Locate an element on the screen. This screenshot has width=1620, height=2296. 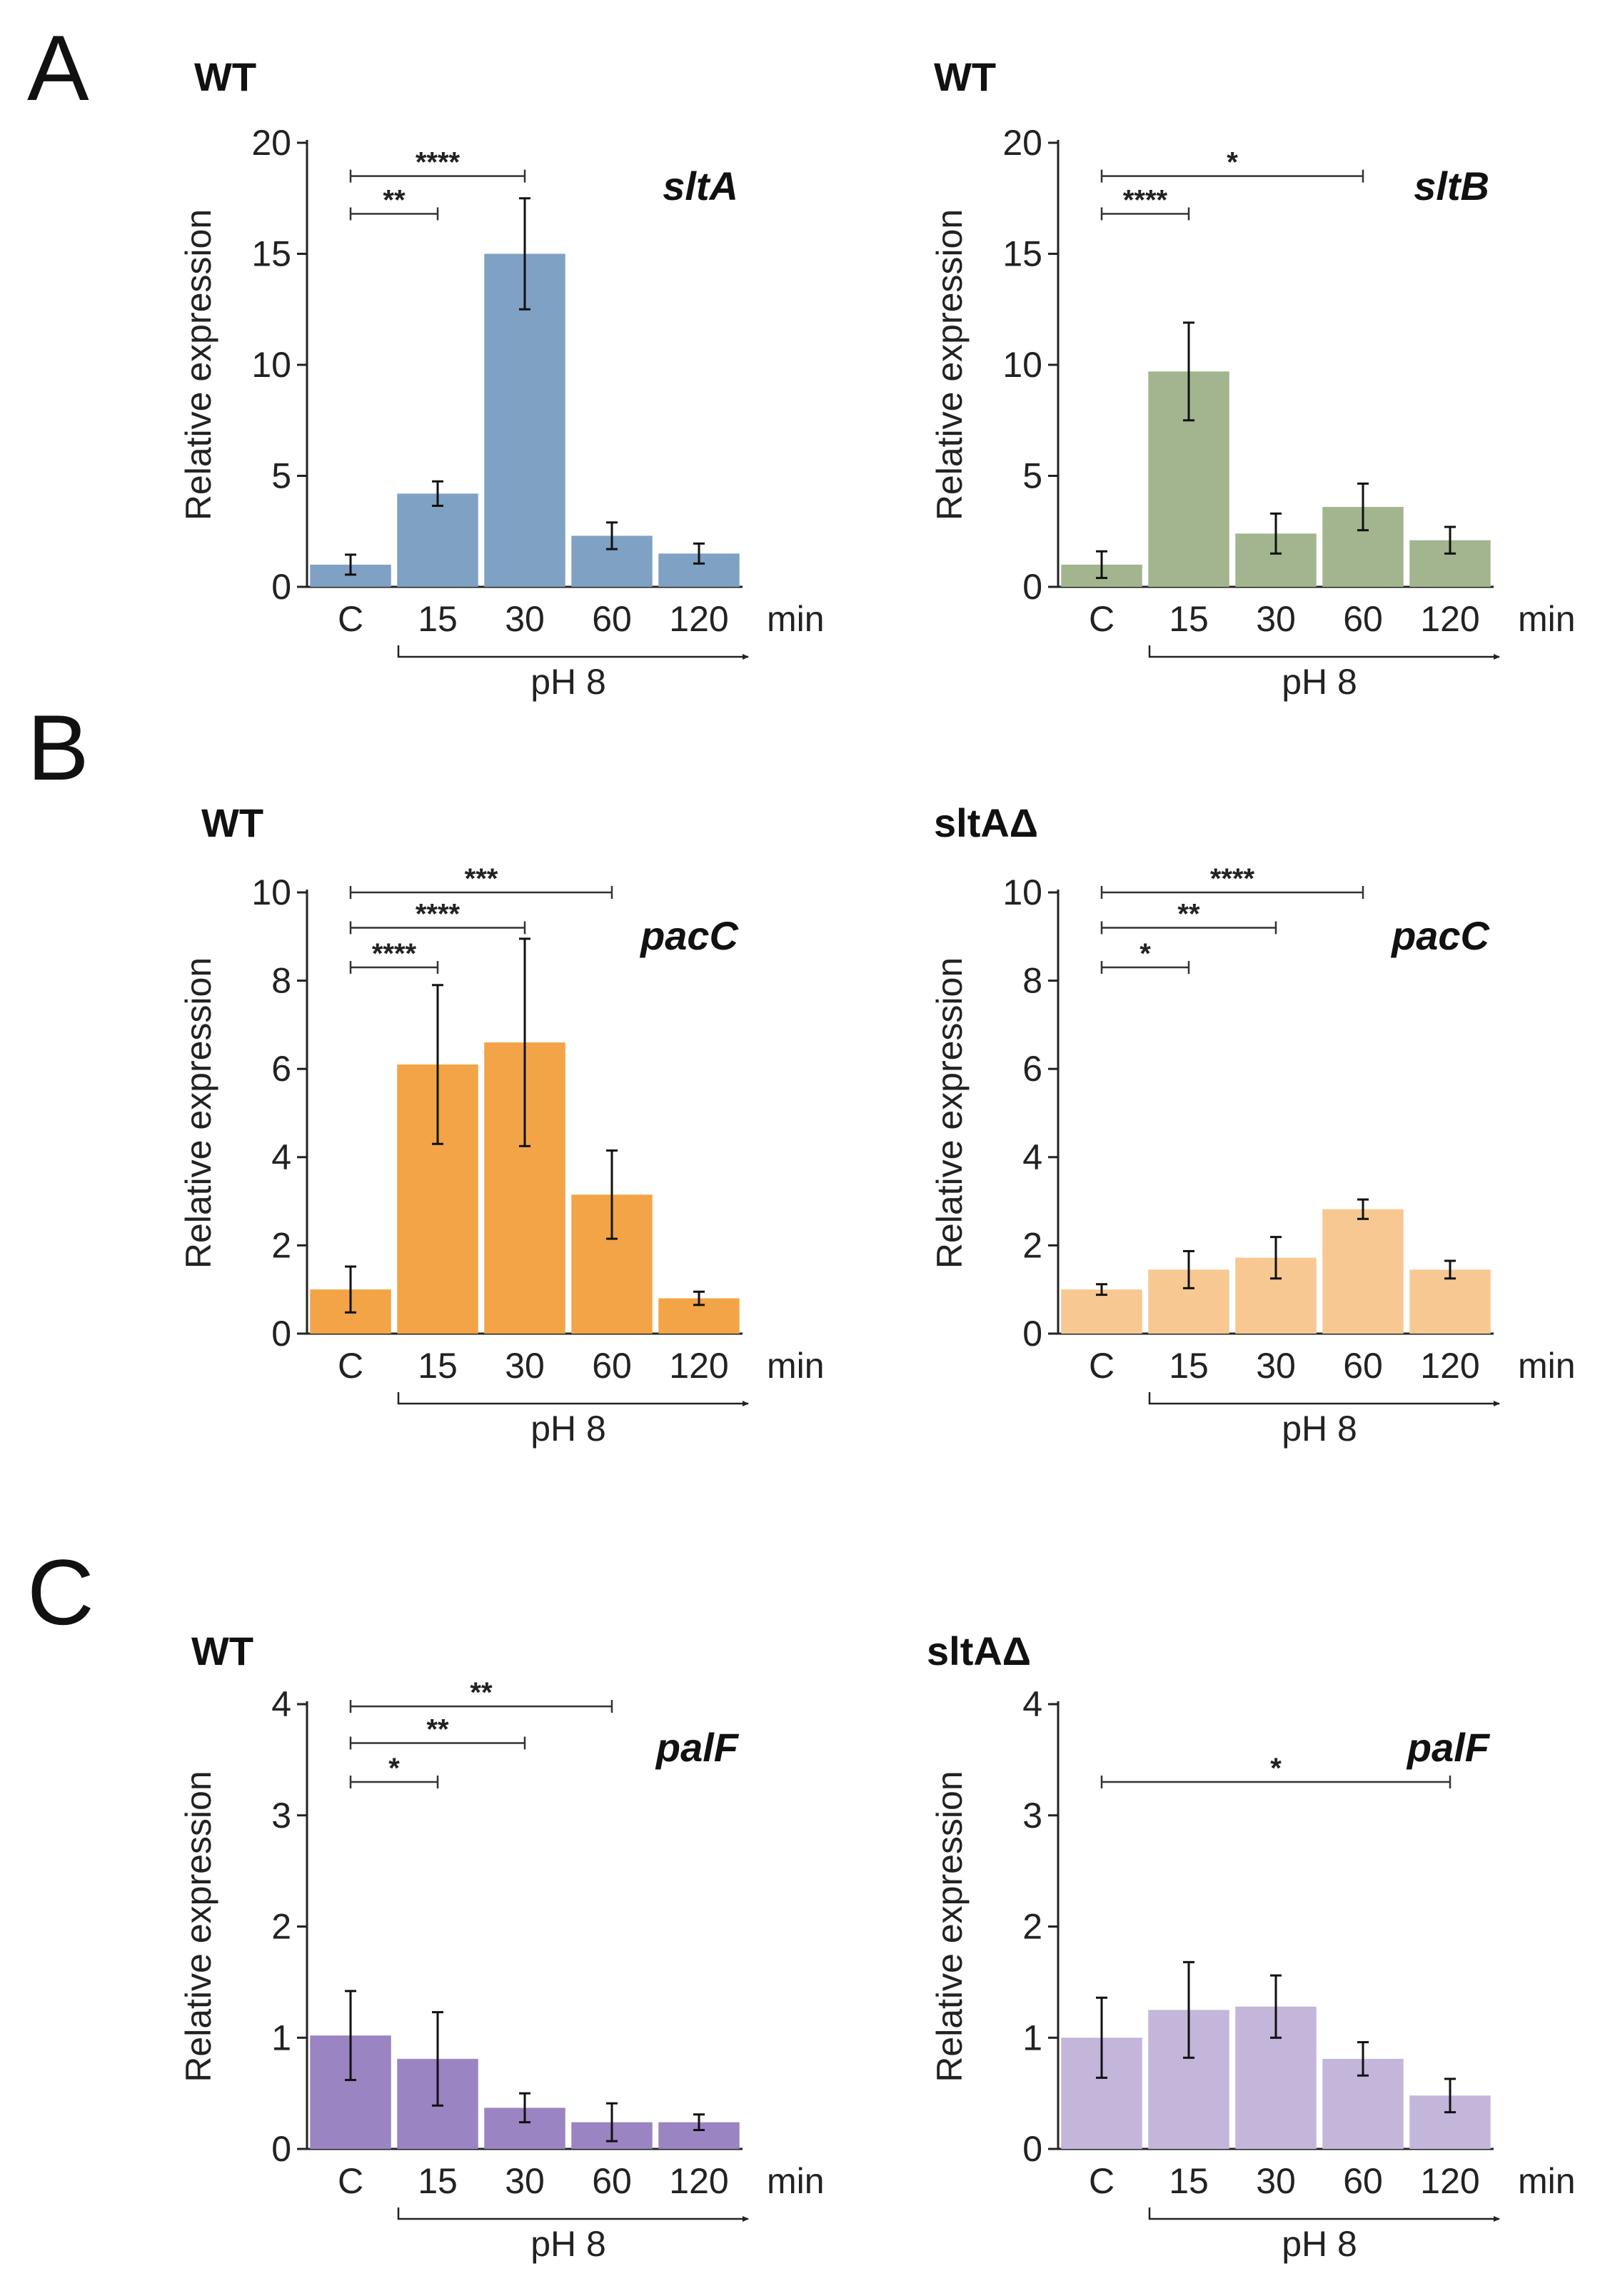
y-tick-label: 5 is located at coordinates (1032, 476).